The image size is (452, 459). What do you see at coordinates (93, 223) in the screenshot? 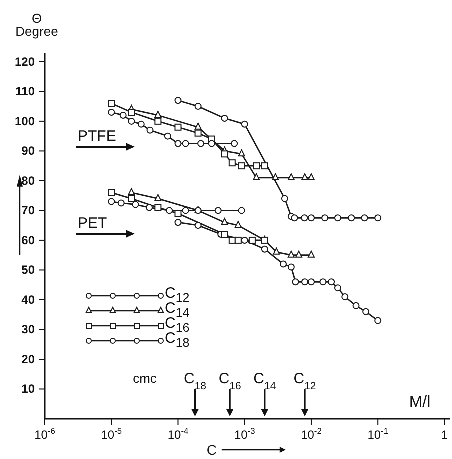
I see `annotation: PET` at bounding box center [93, 223].